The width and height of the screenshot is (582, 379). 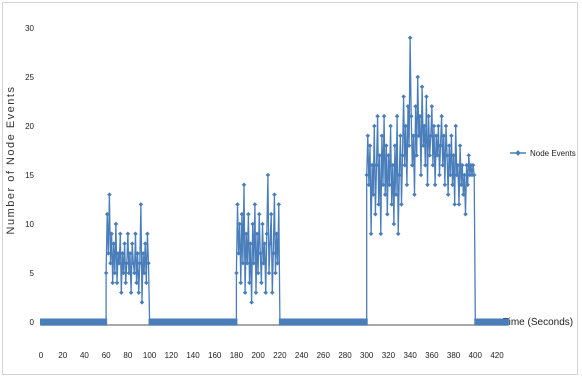 I want to click on legend-marker, so click(x=518, y=153).